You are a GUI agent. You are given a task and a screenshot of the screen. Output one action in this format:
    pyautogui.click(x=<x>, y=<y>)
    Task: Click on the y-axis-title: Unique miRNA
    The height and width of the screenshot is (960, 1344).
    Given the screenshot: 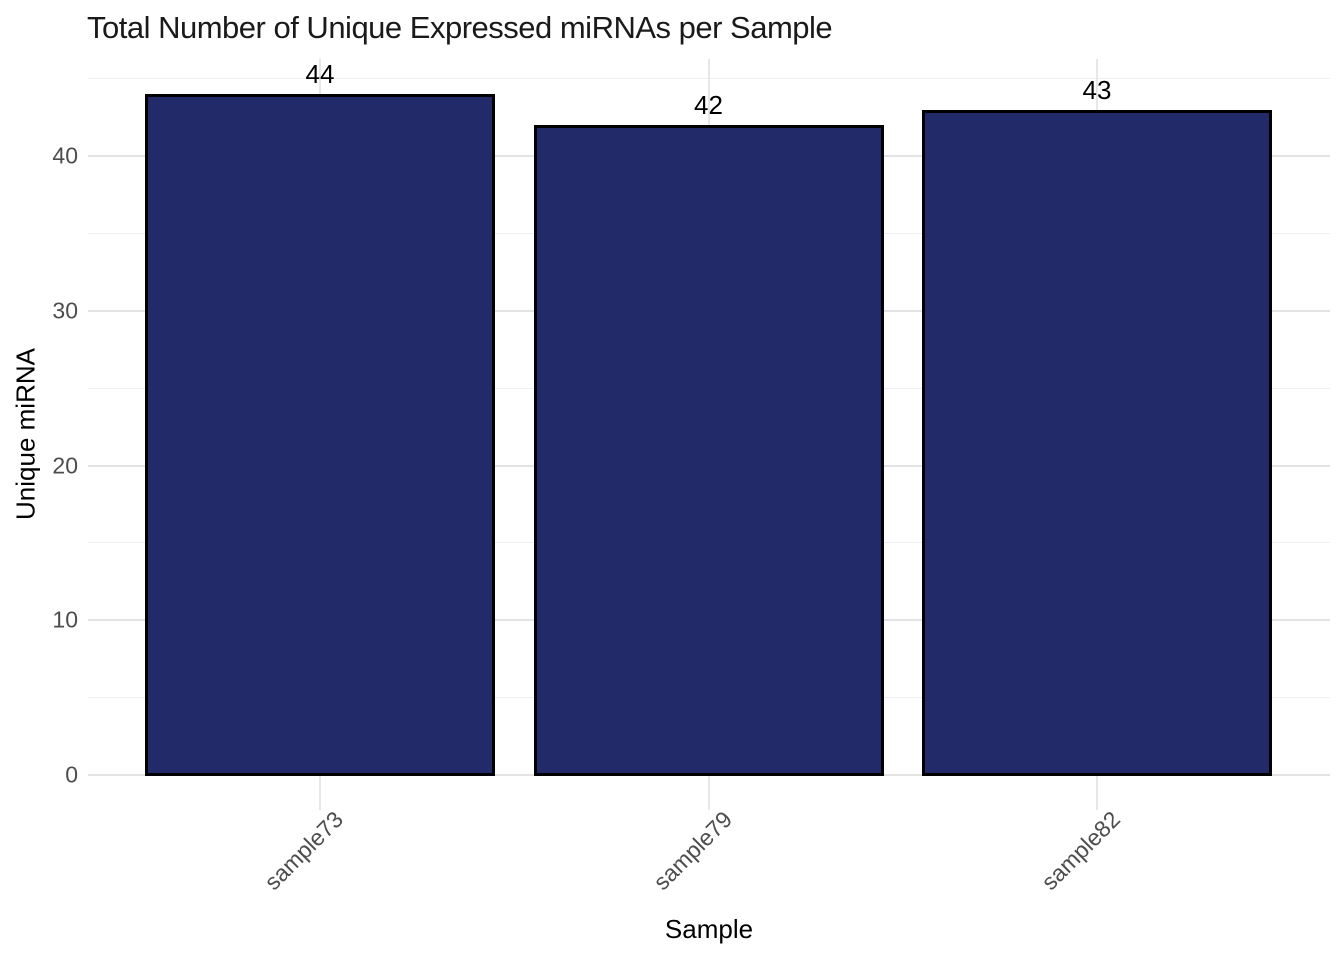 What is the action you would take?
    pyautogui.click(x=25, y=434)
    